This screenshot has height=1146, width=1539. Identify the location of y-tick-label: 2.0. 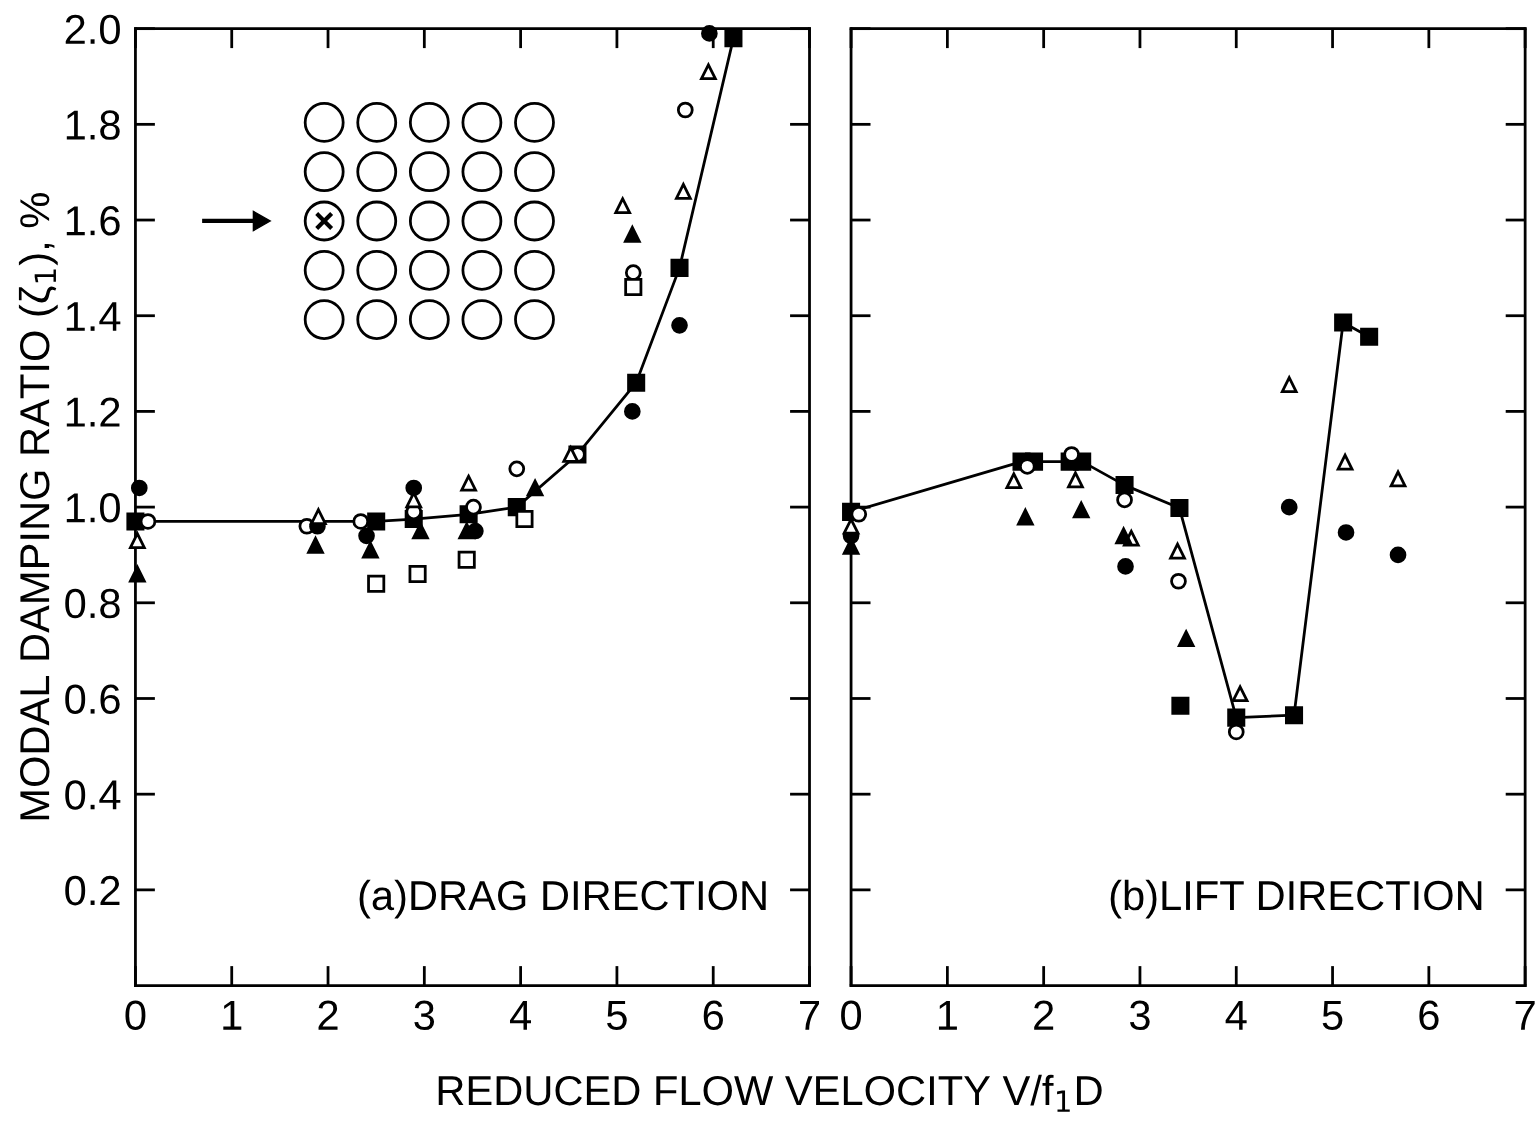
(92, 29).